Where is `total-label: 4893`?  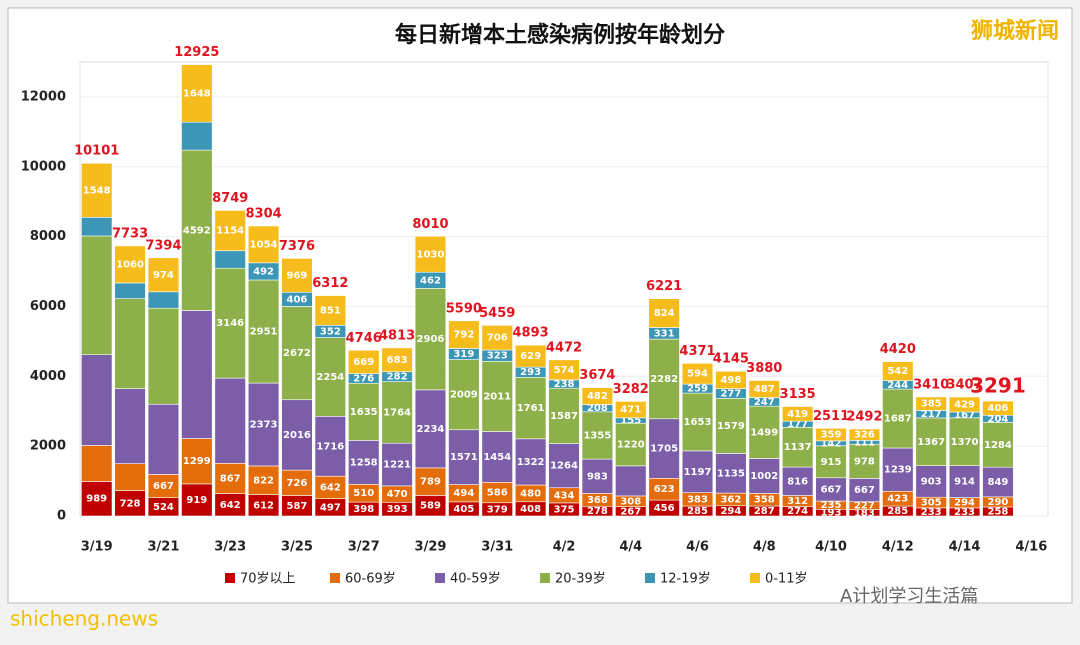 total-label: 4893 is located at coordinates (531, 333).